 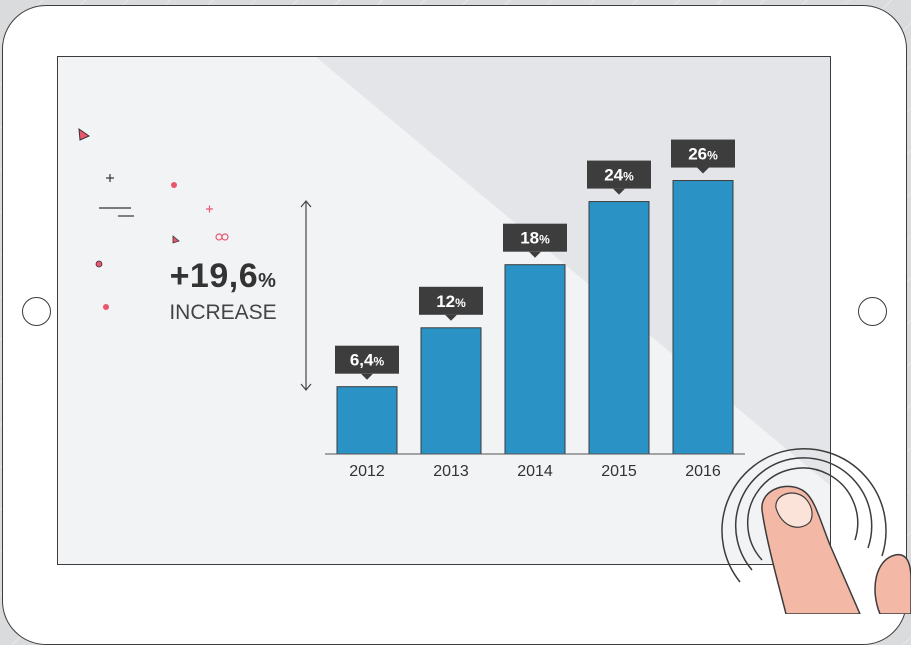 I want to click on data-label-text: 26%, so click(x=703, y=154).